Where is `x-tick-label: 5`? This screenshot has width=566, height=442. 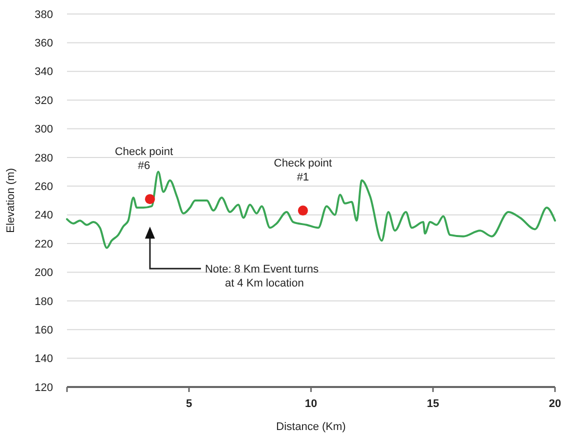
x-tick-label: 5 is located at coordinates (189, 404).